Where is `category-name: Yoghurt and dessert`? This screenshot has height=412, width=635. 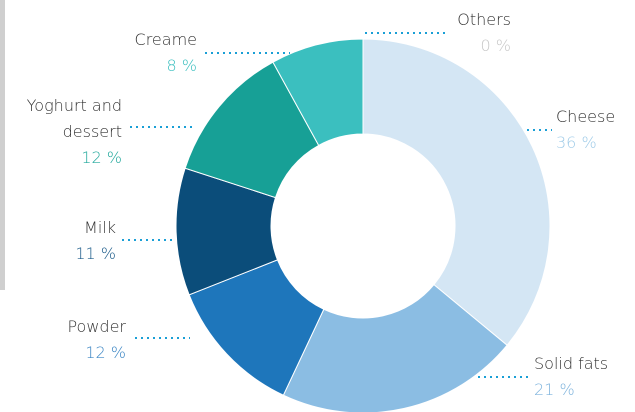
category-name: Yoghurt and dessert is located at coordinates (74, 118).